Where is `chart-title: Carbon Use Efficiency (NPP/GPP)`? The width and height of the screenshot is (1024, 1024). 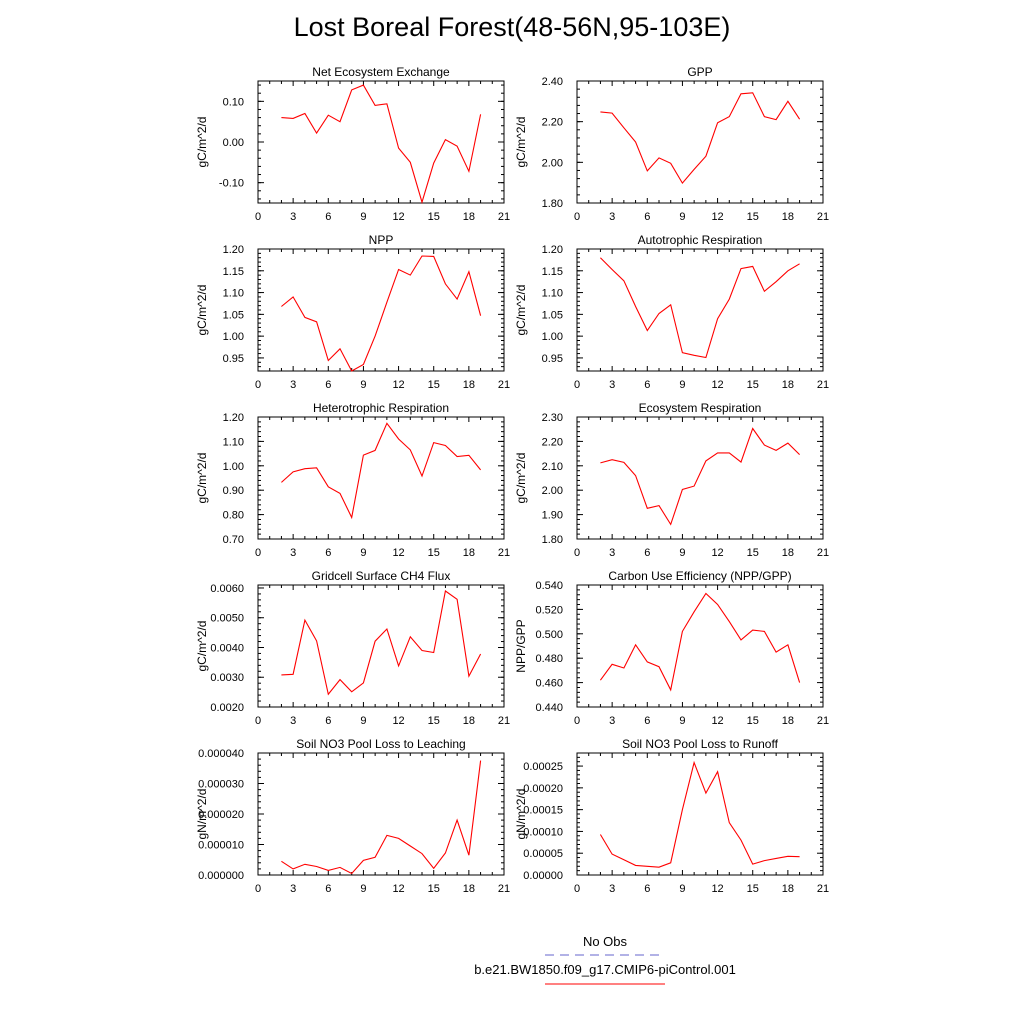
chart-title: Carbon Use Efficiency (NPP/GPP) is located at coordinates (699, 576).